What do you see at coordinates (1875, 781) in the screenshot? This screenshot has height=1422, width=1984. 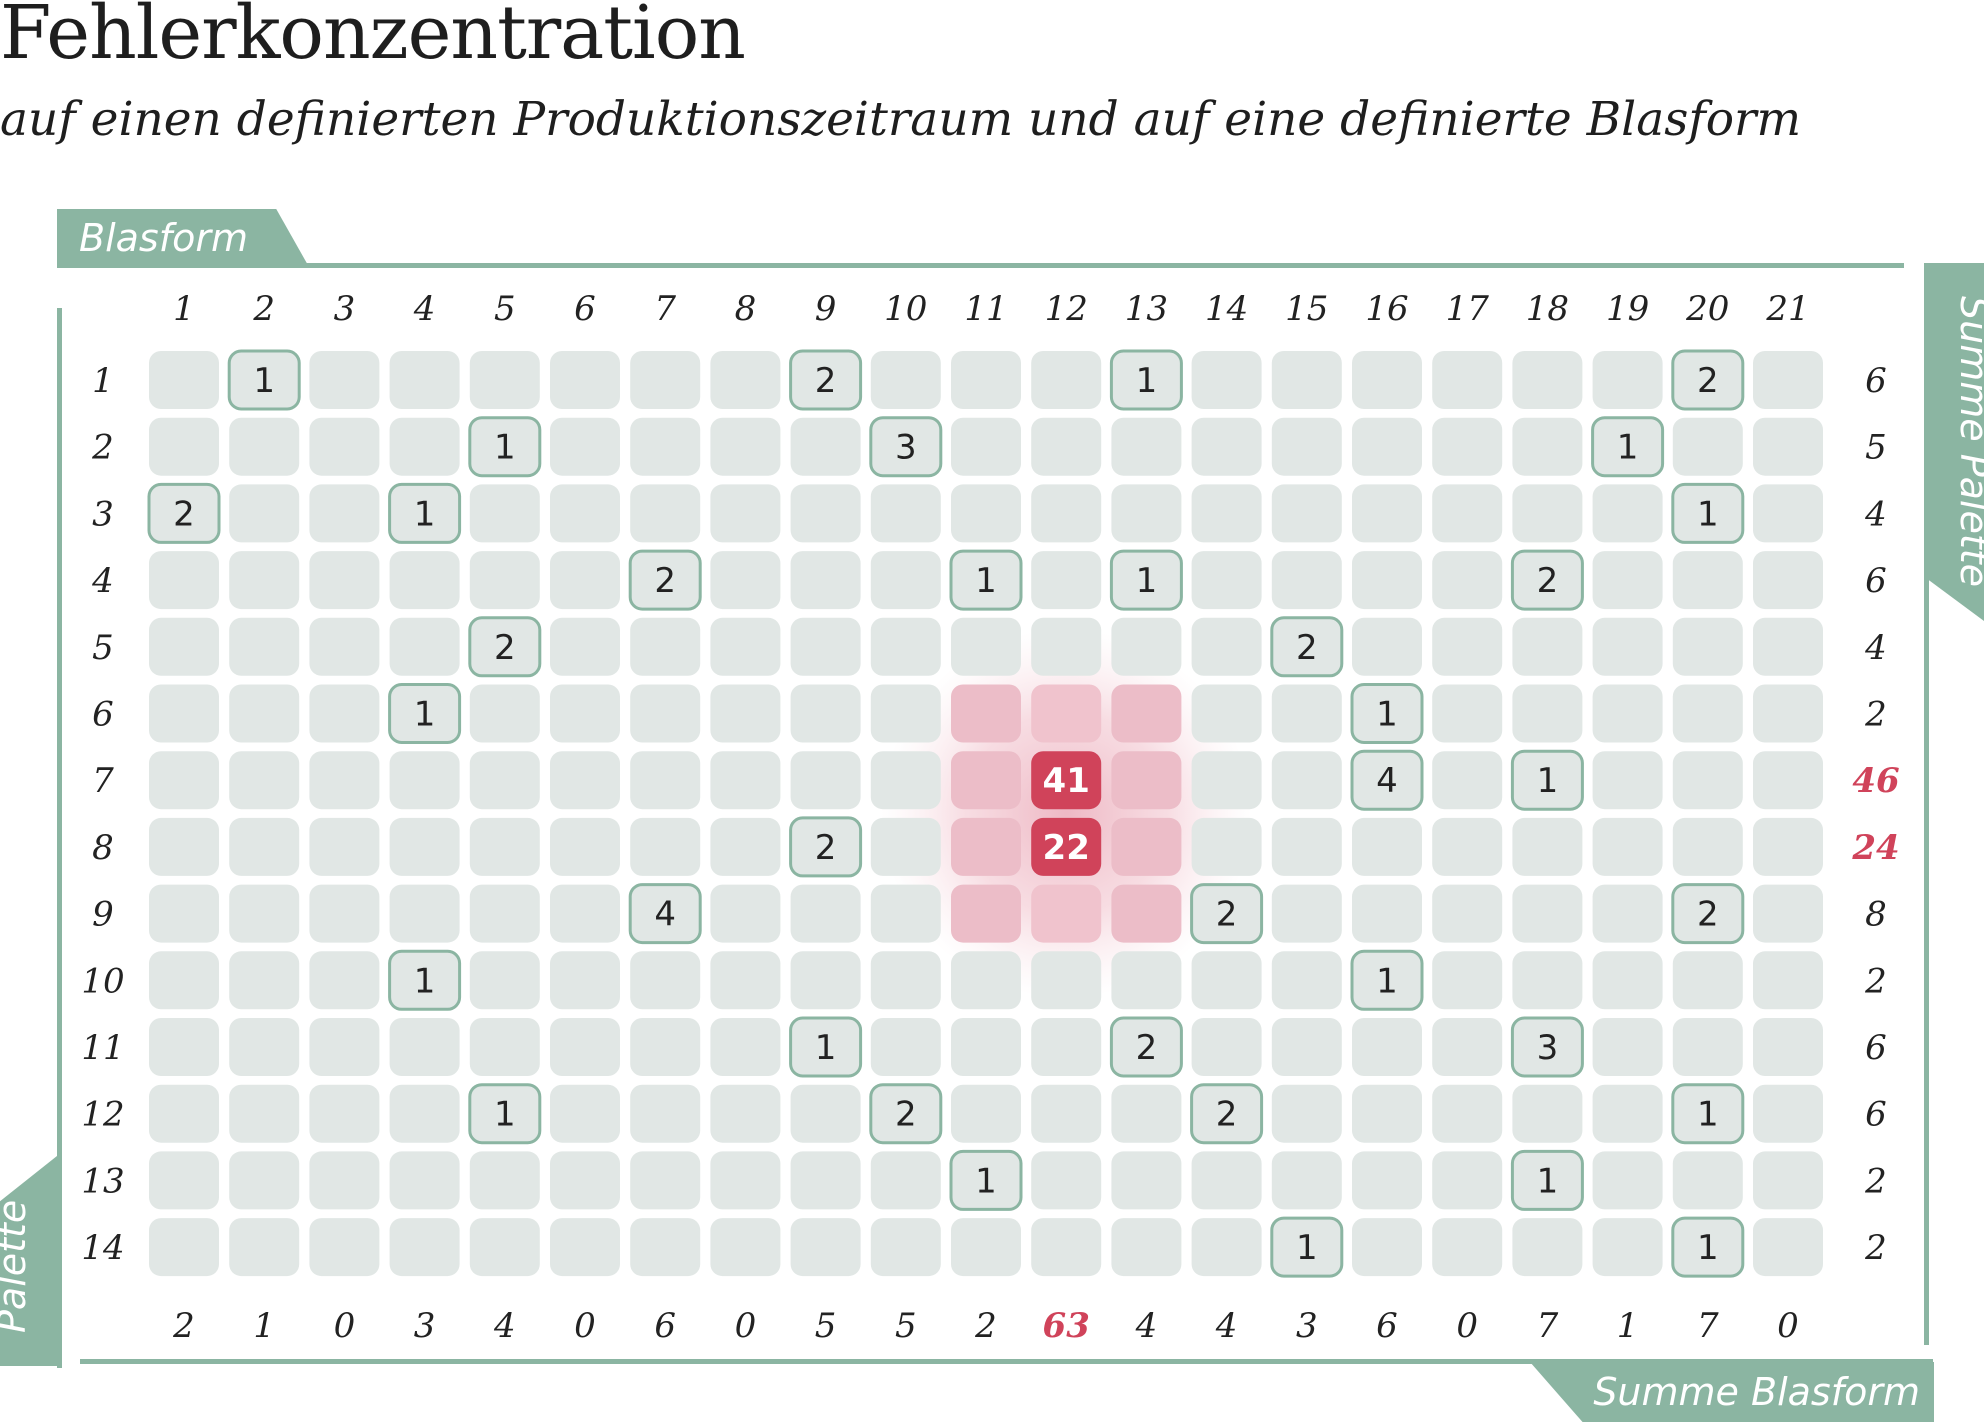 I see `row-sum-value: 46` at bounding box center [1875, 781].